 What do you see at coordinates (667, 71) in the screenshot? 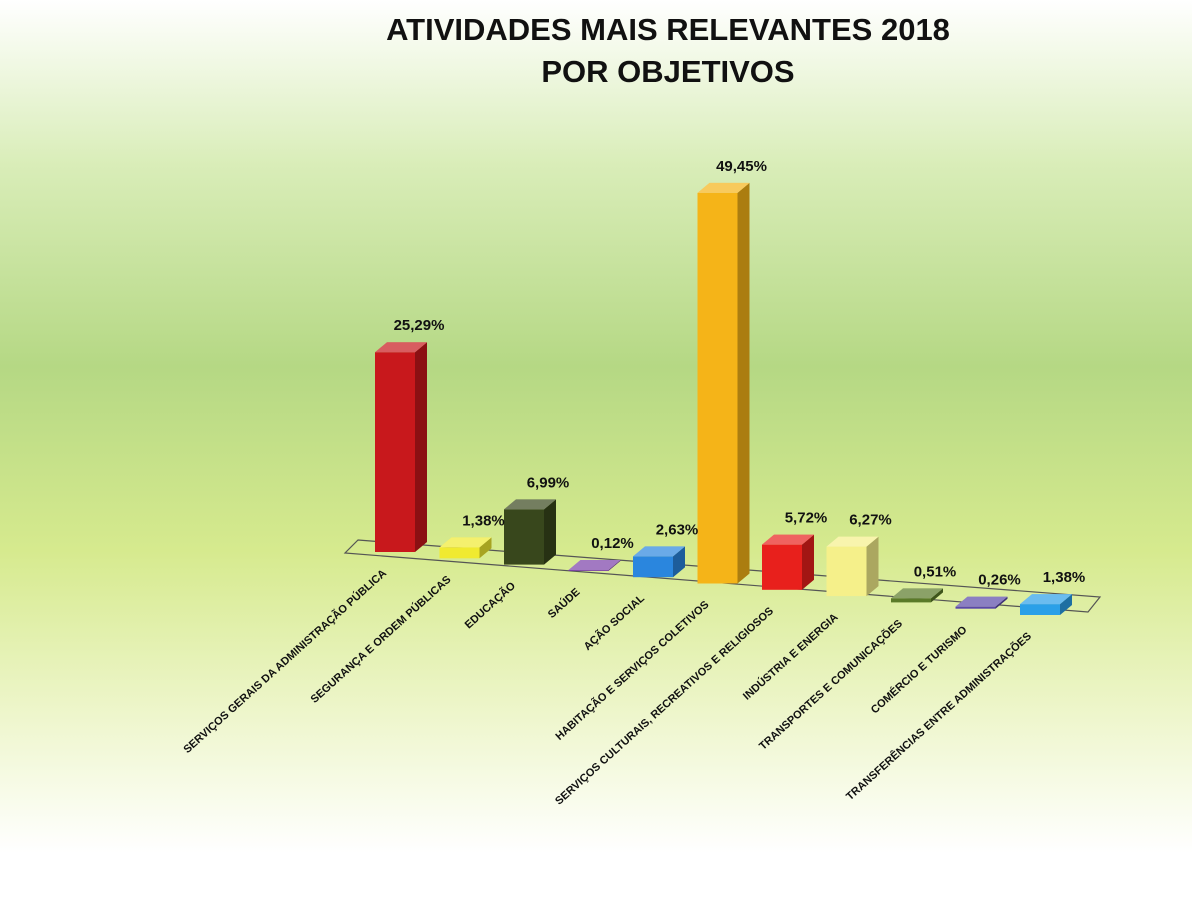
I see `chart-subtitle: POR OBJETIVOS` at bounding box center [667, 71].